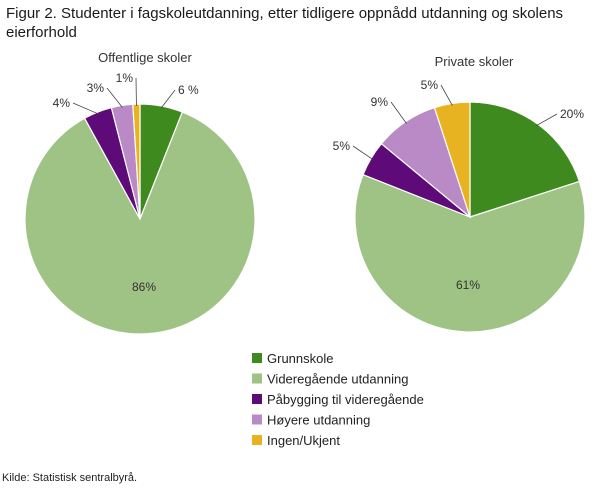  Describe the element at coordinates (70, 478) in the screenshot. I see `source-note: Kilde: Statistisk sentralbyrå.` at that location.